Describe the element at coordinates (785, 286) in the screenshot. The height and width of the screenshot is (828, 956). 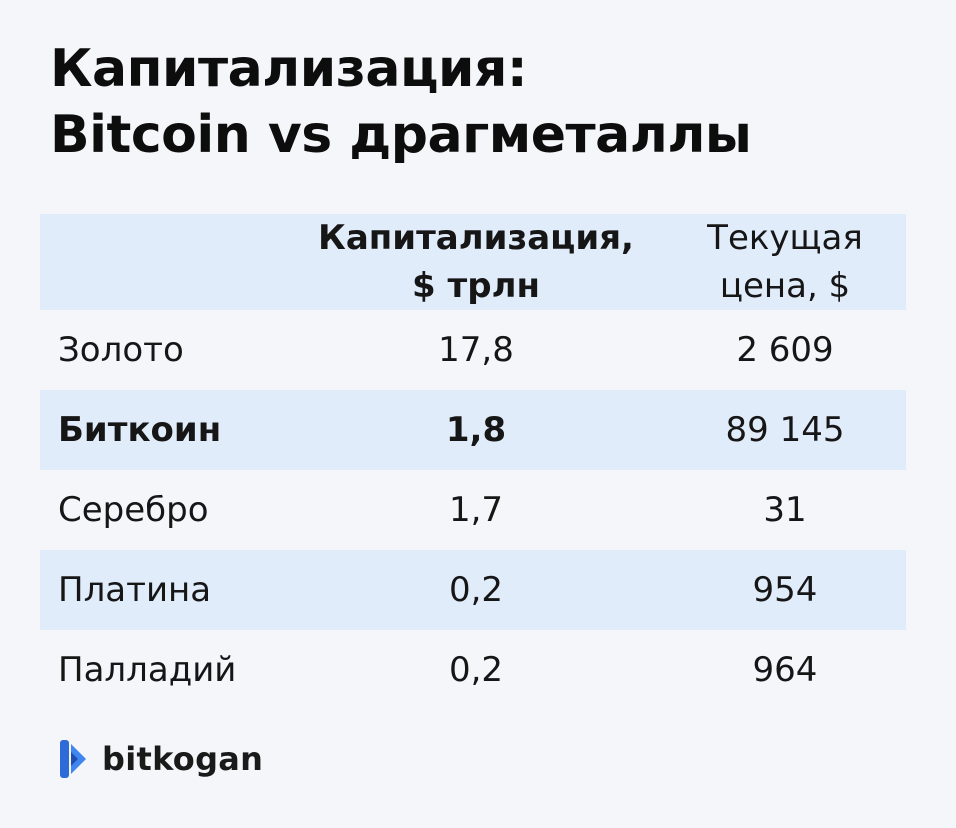
I see `column-header-price-line2: цена, $` at that location.